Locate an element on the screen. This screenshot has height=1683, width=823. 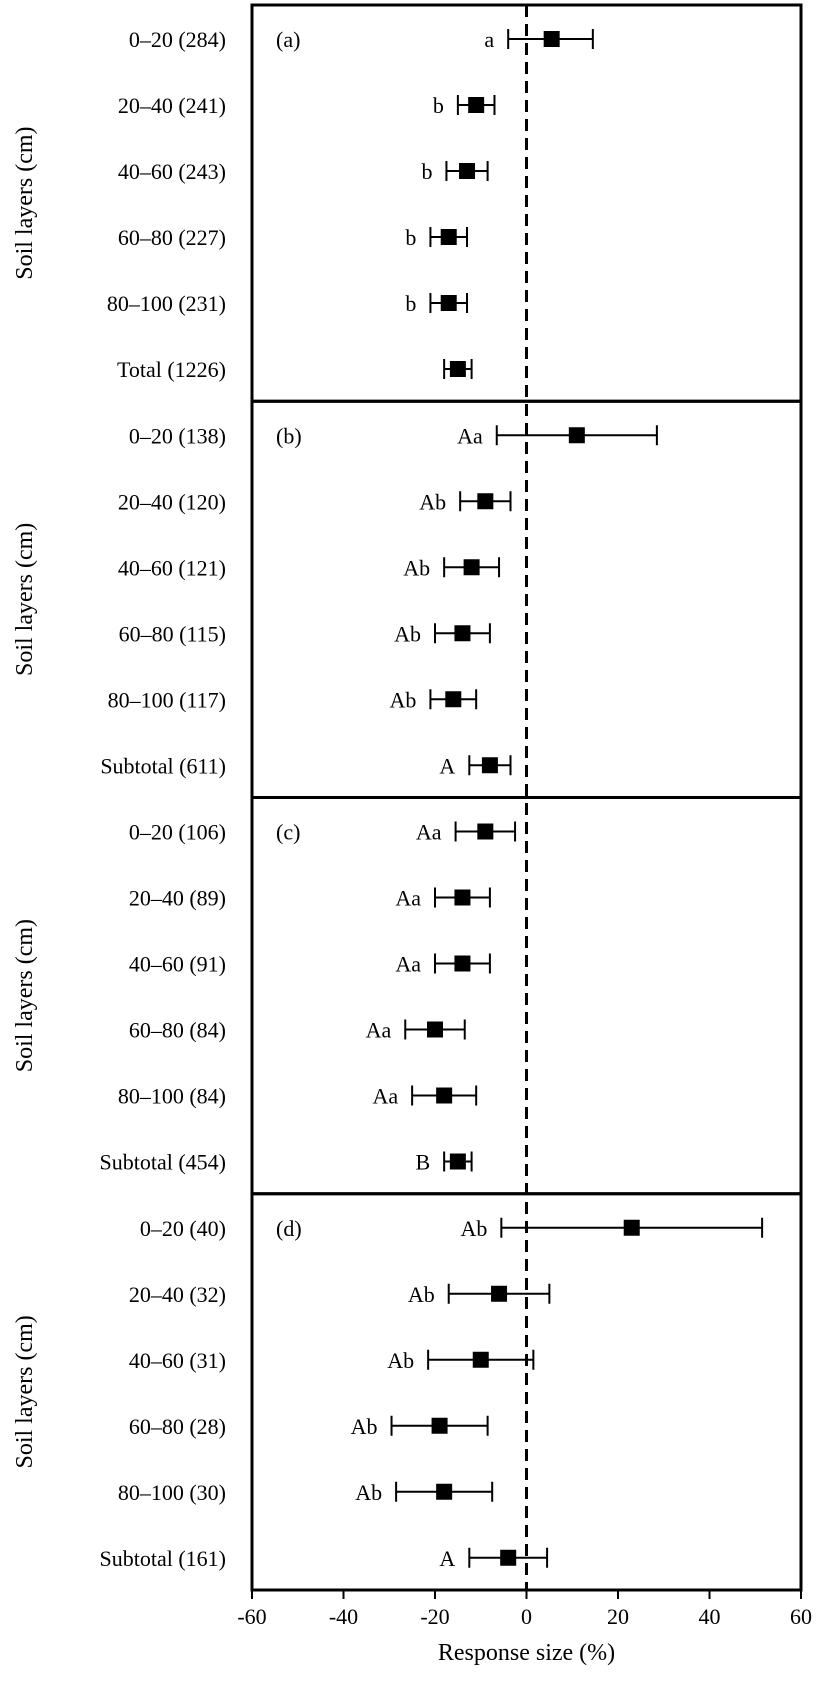
category-label: 60–80 (227) is located at coordinates (172, 237).